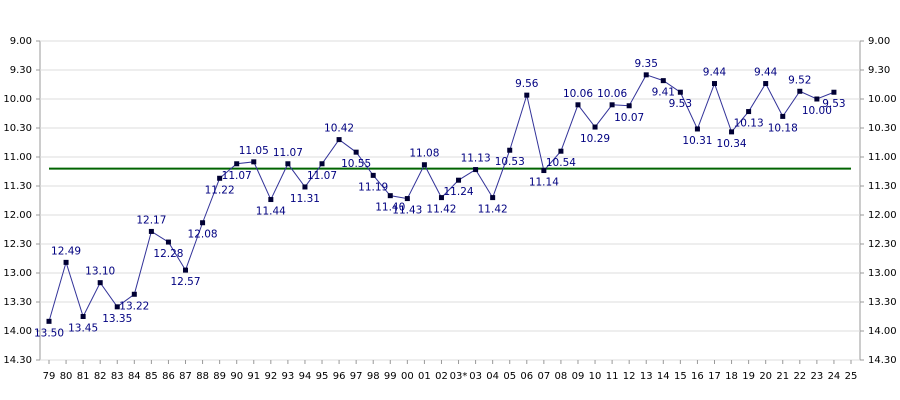 Image resolution: width=900 pixels, height=400 pixels. What do you see at coordinates (561, 376) in the screenshot?
I see `x-tick-label: 08` at bounding box center [561, 376].